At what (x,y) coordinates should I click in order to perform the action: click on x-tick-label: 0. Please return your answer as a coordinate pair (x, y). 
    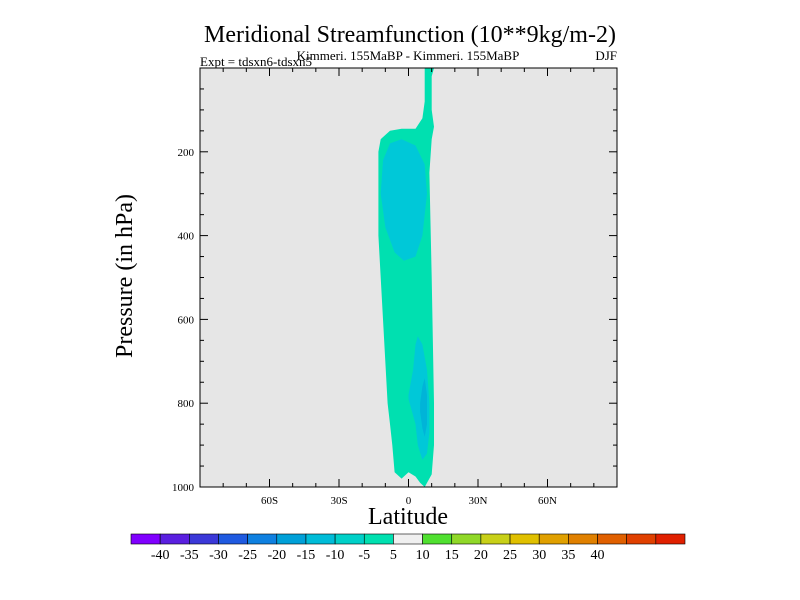
    Looking at the image, I should click on (409, 501).